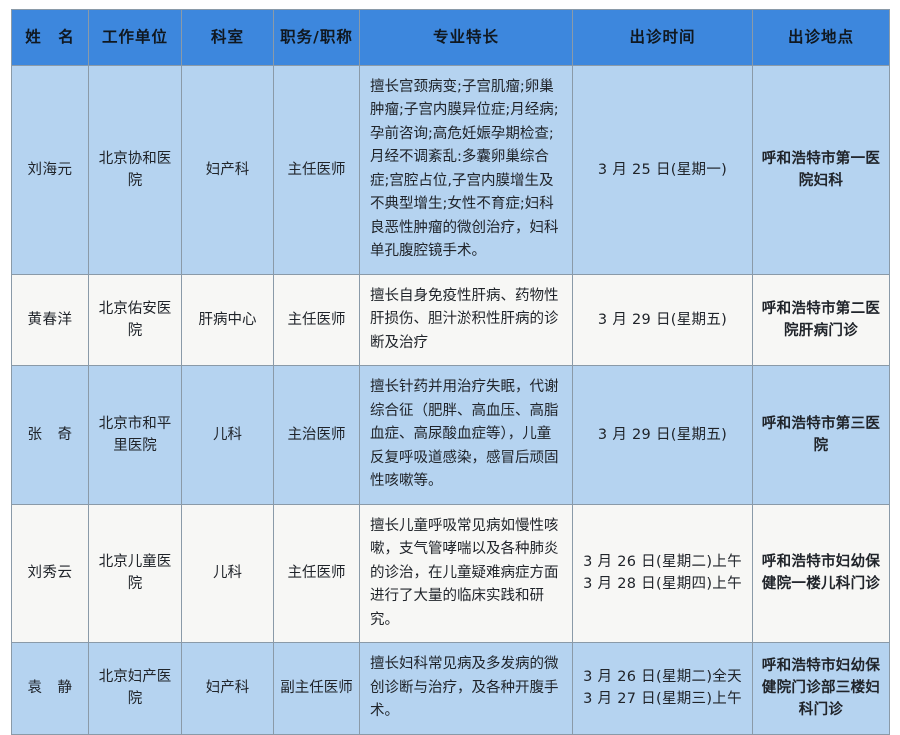 Image resolution: width=900 pixels, height=735 pixels. I want to click on visit-place: 呼和浩特市第二医院肝病门诊, so click(821, 320).